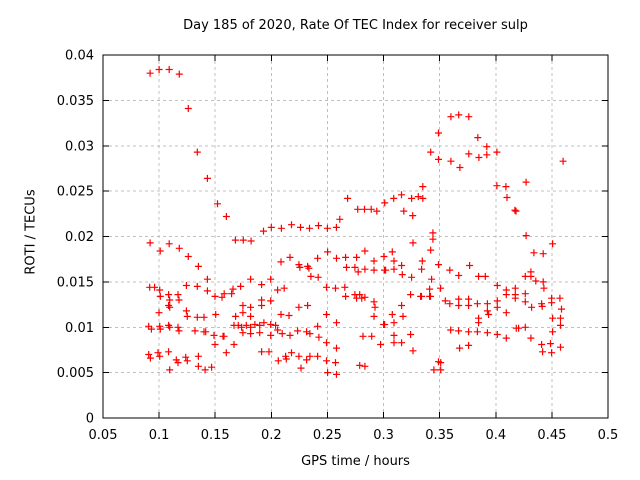  What do you see at coordinates (79, 56) in the screenshot?
I see `y-tick-label: 0.04` at bounding box center [79, 56].